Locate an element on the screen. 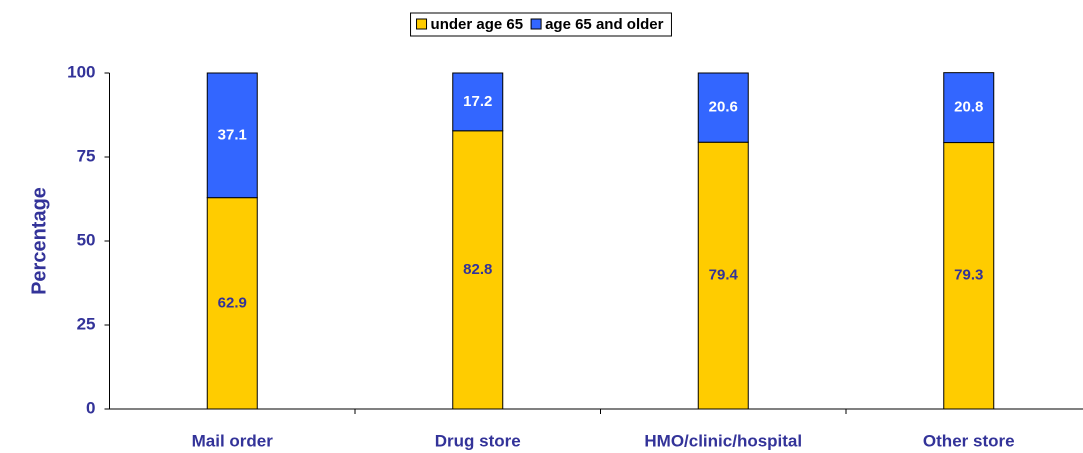 Image resolution: width=1083 pixels, height=453 pixels. data-label: 37.1 is located at coordinates (232, 134).